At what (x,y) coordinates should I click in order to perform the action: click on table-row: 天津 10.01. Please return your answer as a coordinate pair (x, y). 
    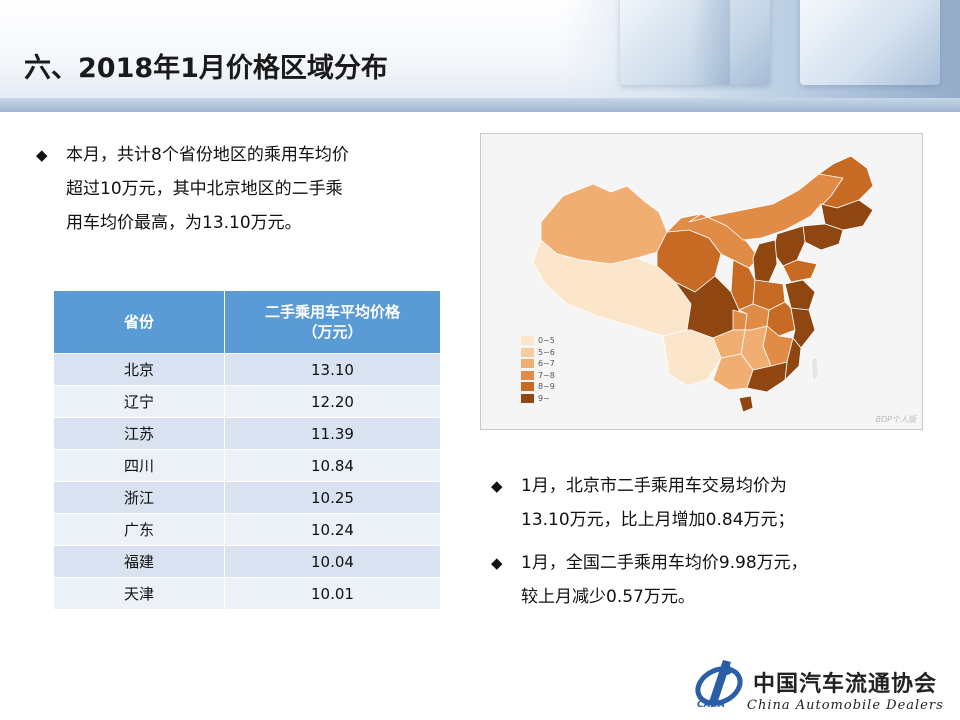
    Looking at the image, I should click on (247, 593).